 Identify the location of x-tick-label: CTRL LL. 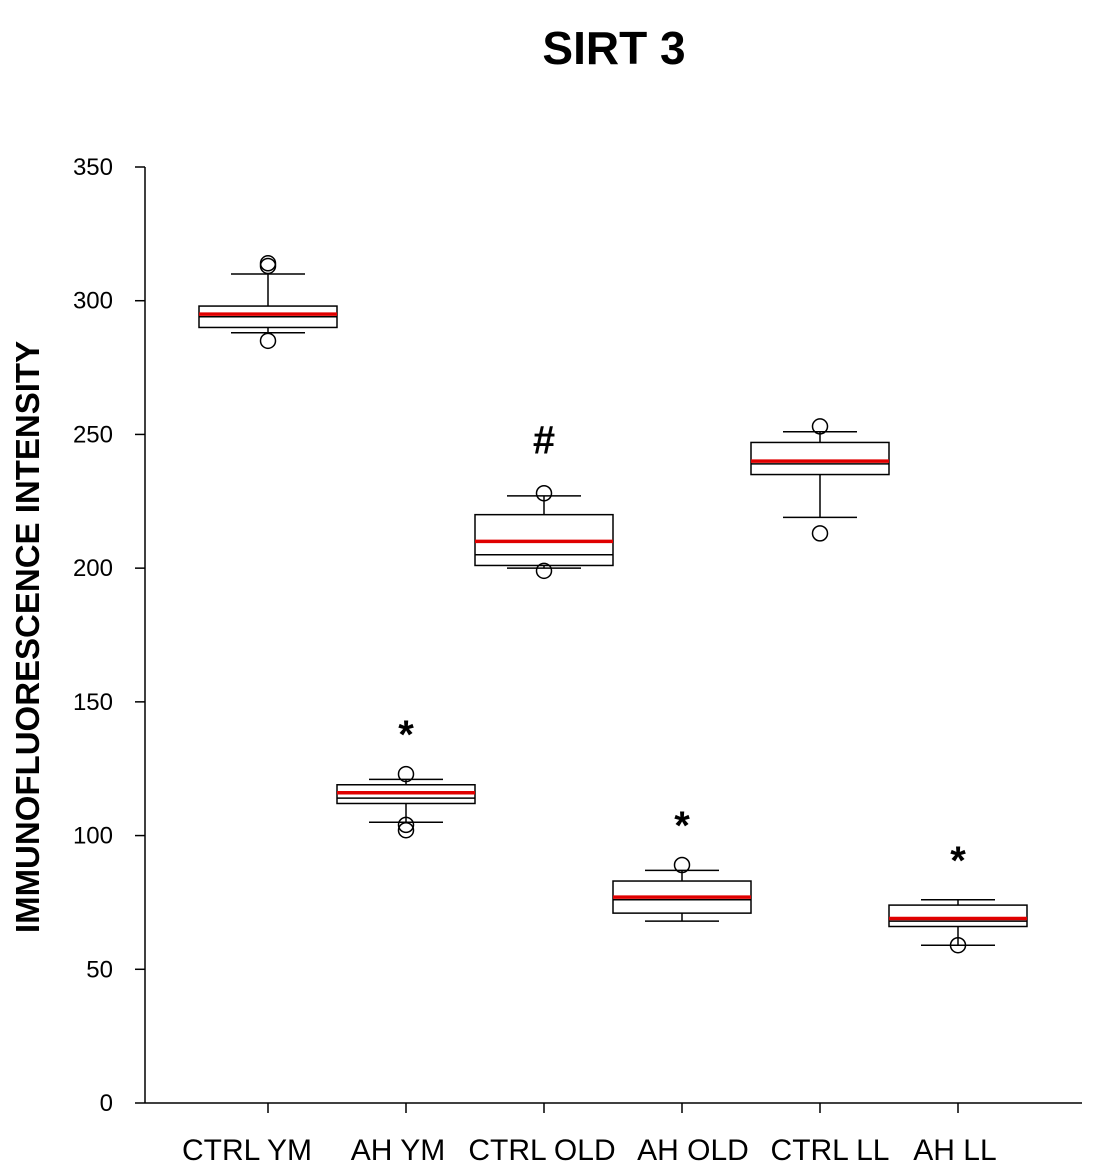
(830, 1150).